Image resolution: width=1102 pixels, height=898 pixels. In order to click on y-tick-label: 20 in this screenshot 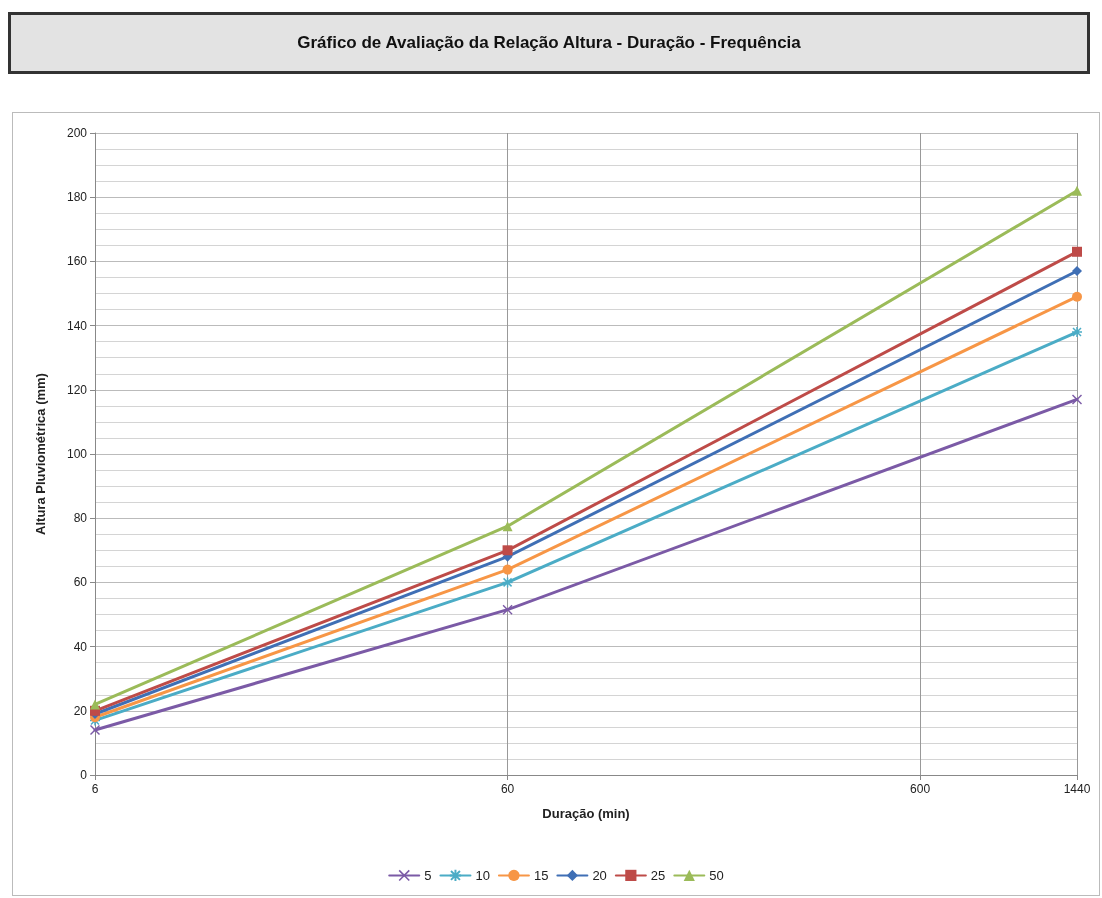, I will do `click(80, 710)`.